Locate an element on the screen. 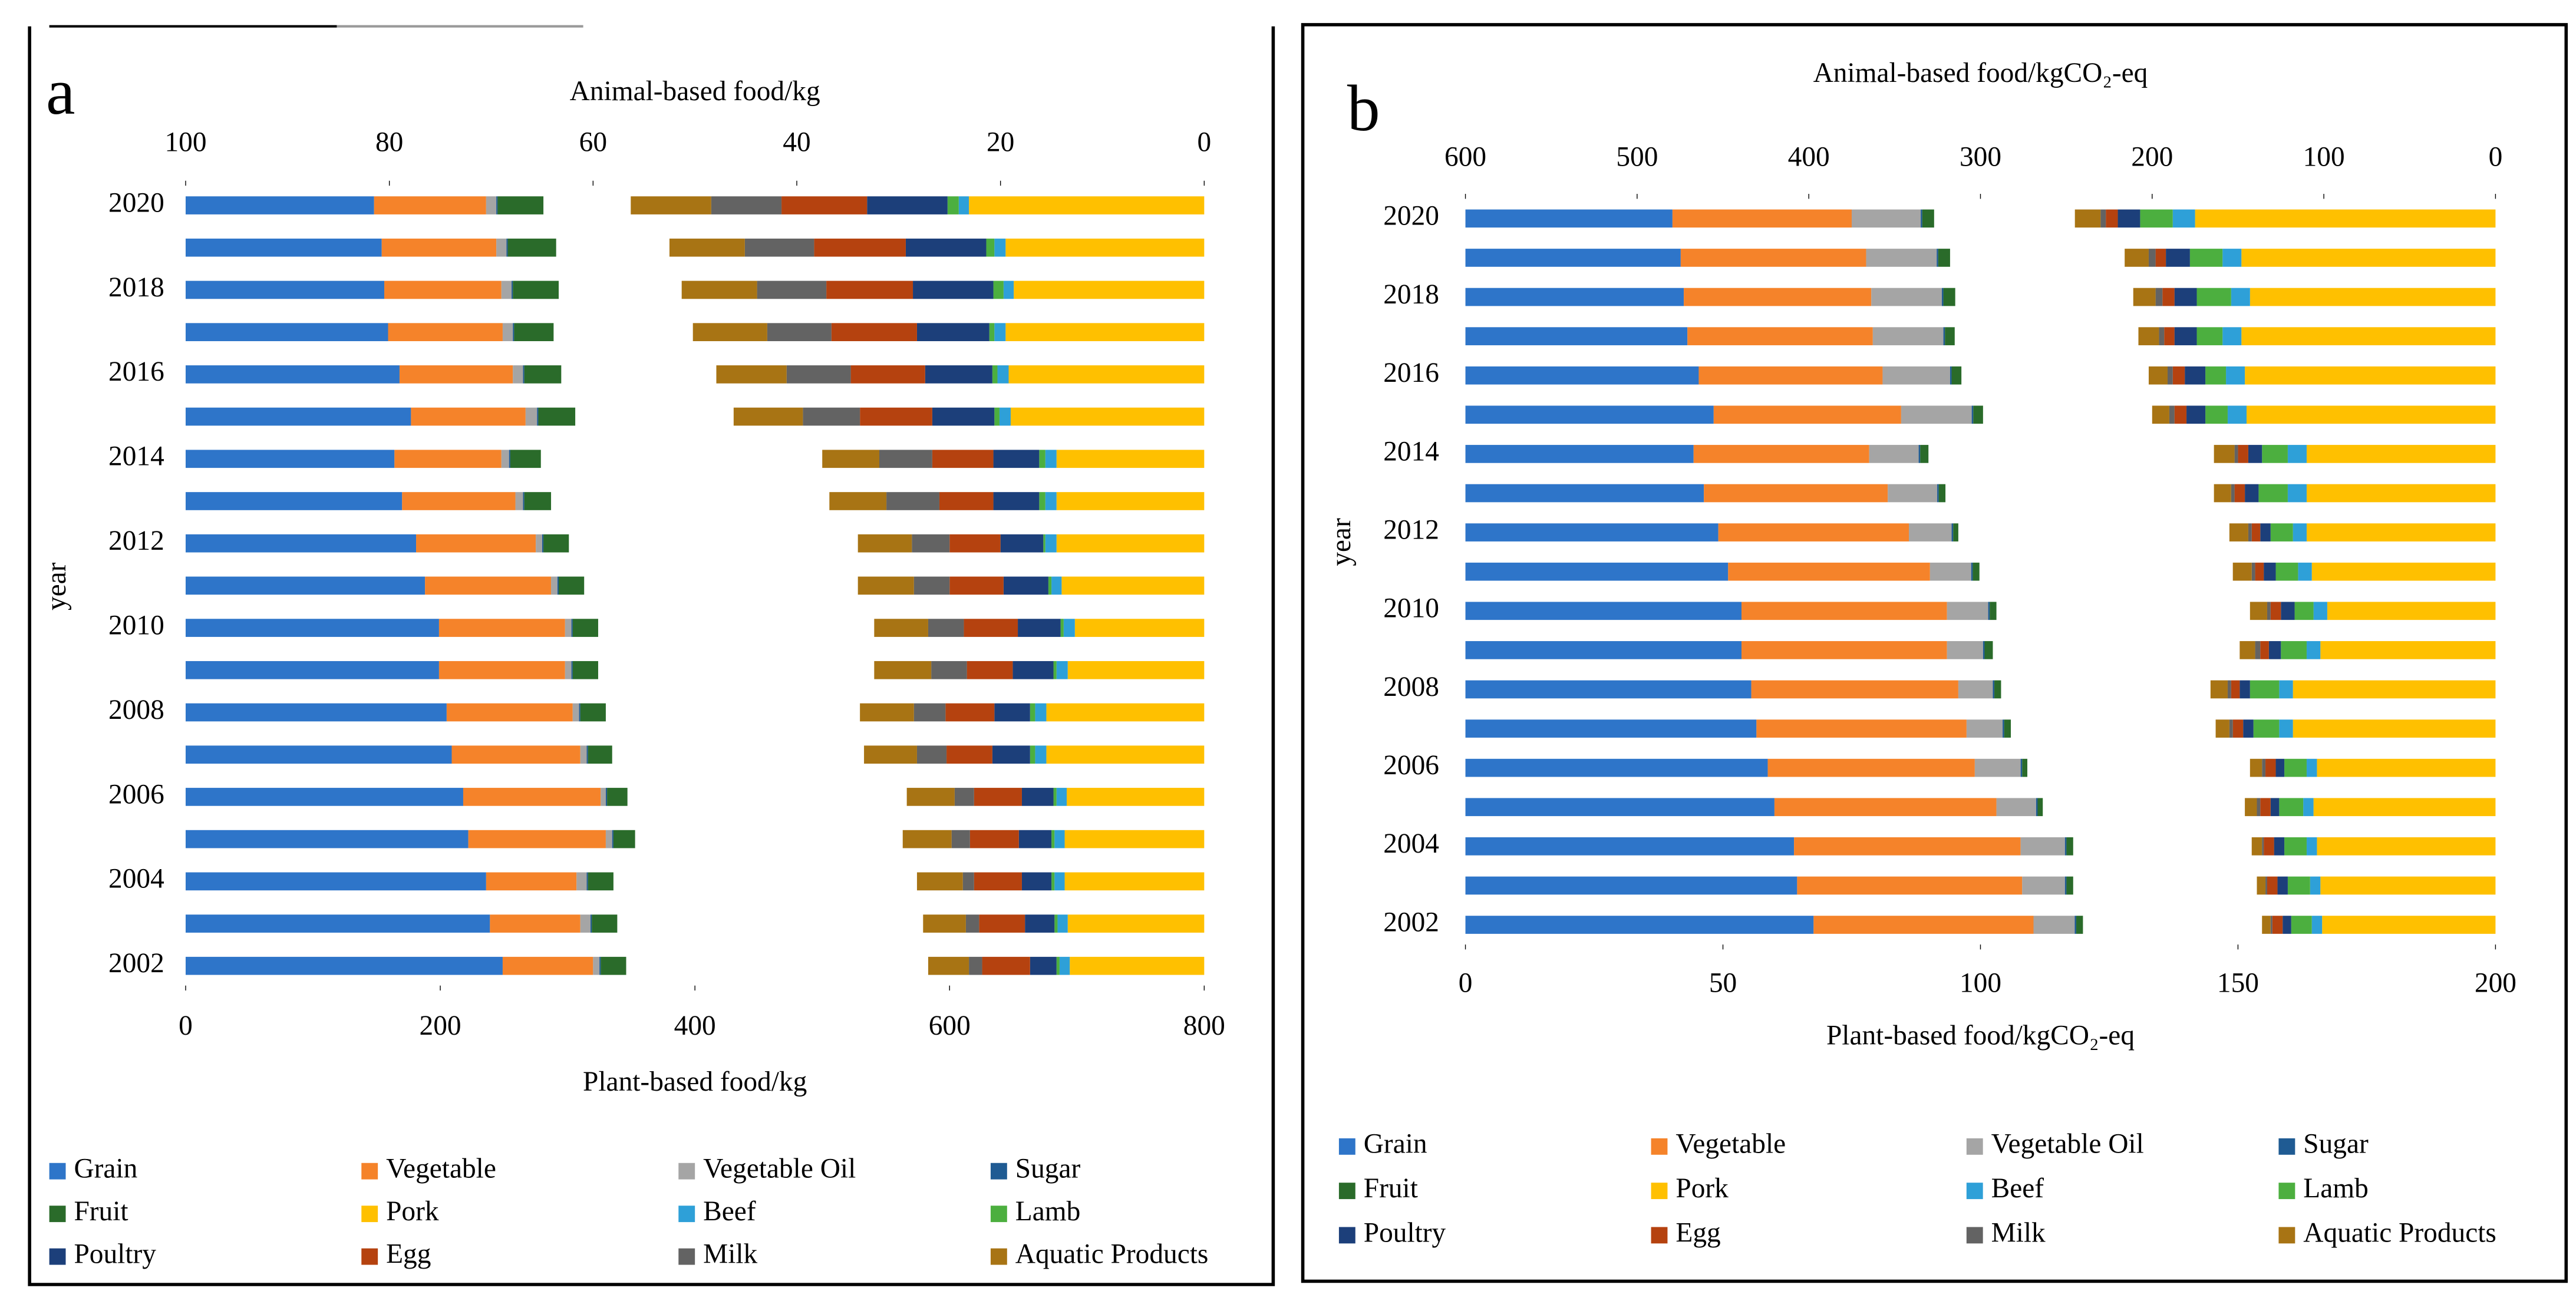  y-tick-label: 2004 is located at coordinates (1411, 843).